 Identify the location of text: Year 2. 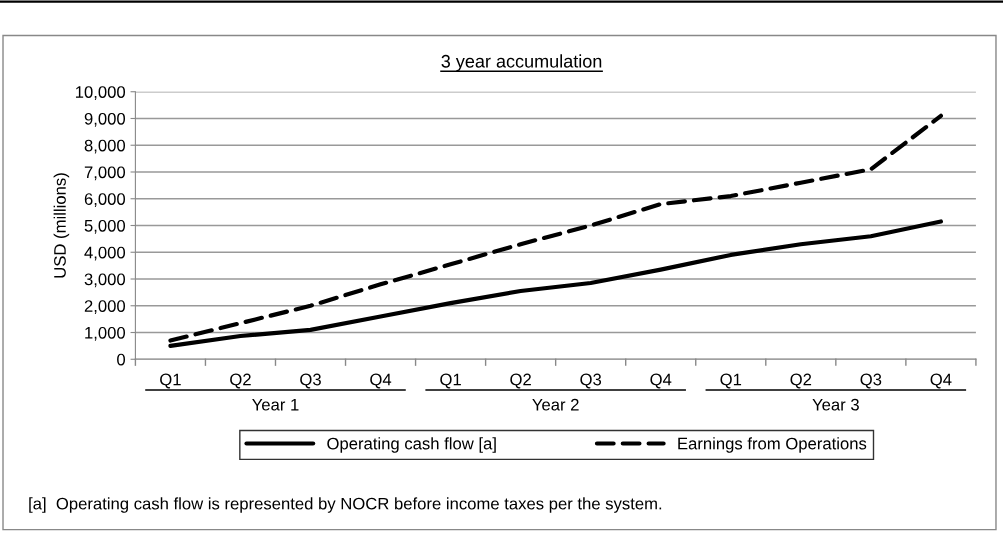
(555, 404).